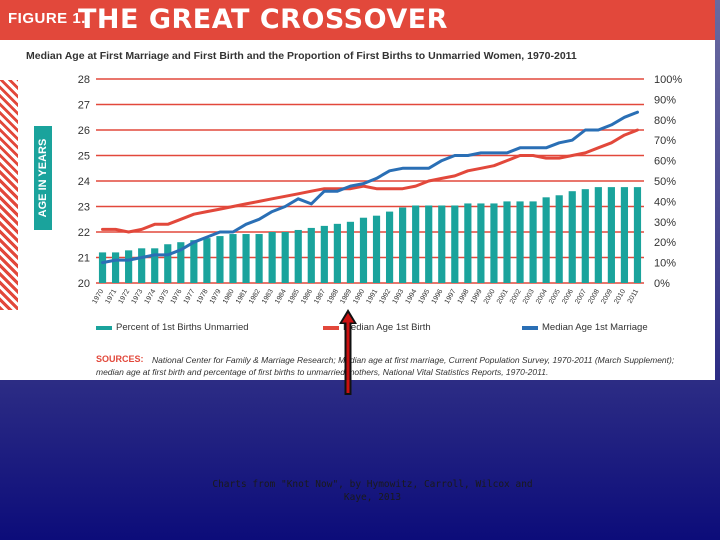 The height and width of the screenshot is (540, 720). I want to click on x-tick-label: 2003, so click(529, 296).